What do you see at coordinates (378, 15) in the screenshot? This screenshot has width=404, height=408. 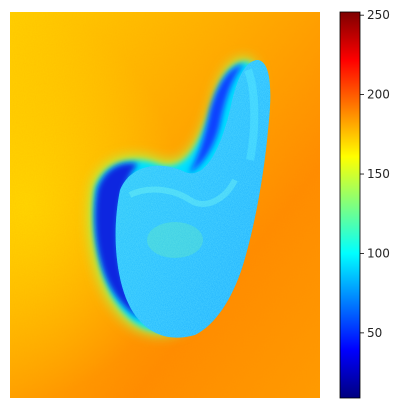 I see `colorbar-tick-label: 250` at bounding box center [378, 15].